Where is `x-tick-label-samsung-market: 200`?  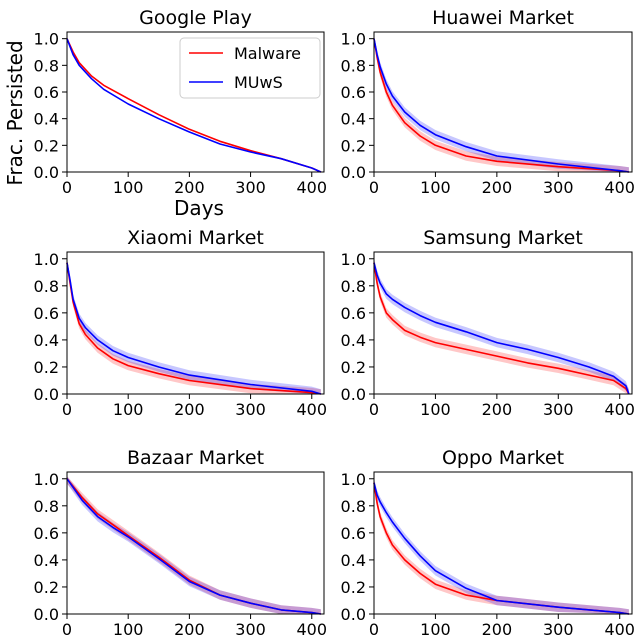 x-tick-label-samsung-market: 200 is located at coordinates (497, 409).